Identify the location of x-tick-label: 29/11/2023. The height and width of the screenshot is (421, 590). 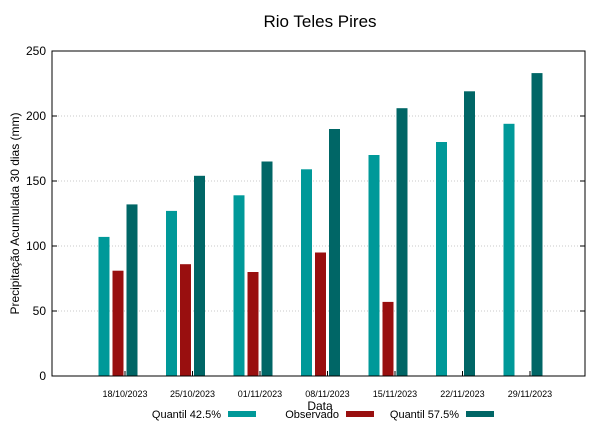
(530, 394).